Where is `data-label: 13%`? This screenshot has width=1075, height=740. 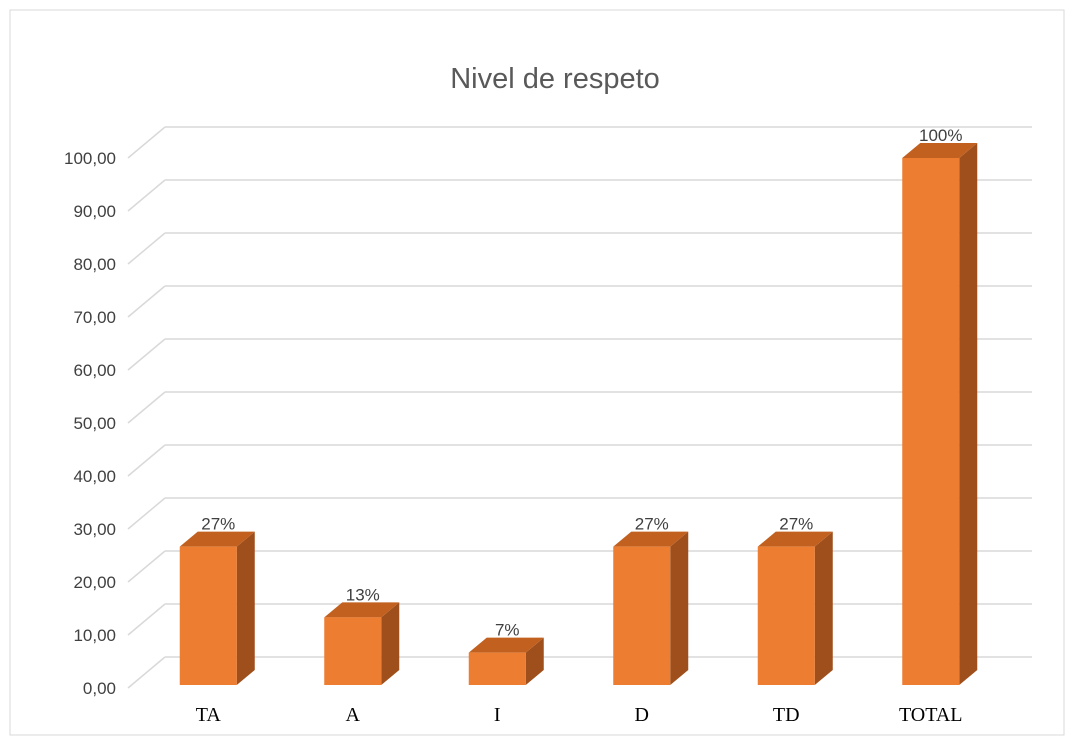 data-label: 13% is located at coordinates (363, 594).